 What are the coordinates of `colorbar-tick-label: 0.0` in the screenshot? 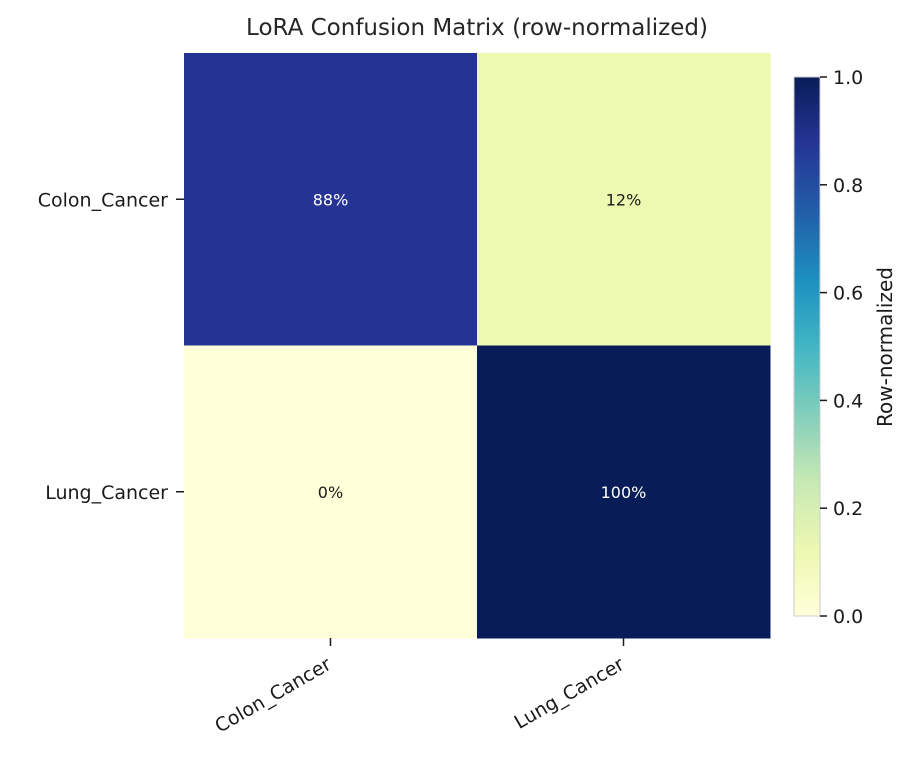 It's located at (848, 617).